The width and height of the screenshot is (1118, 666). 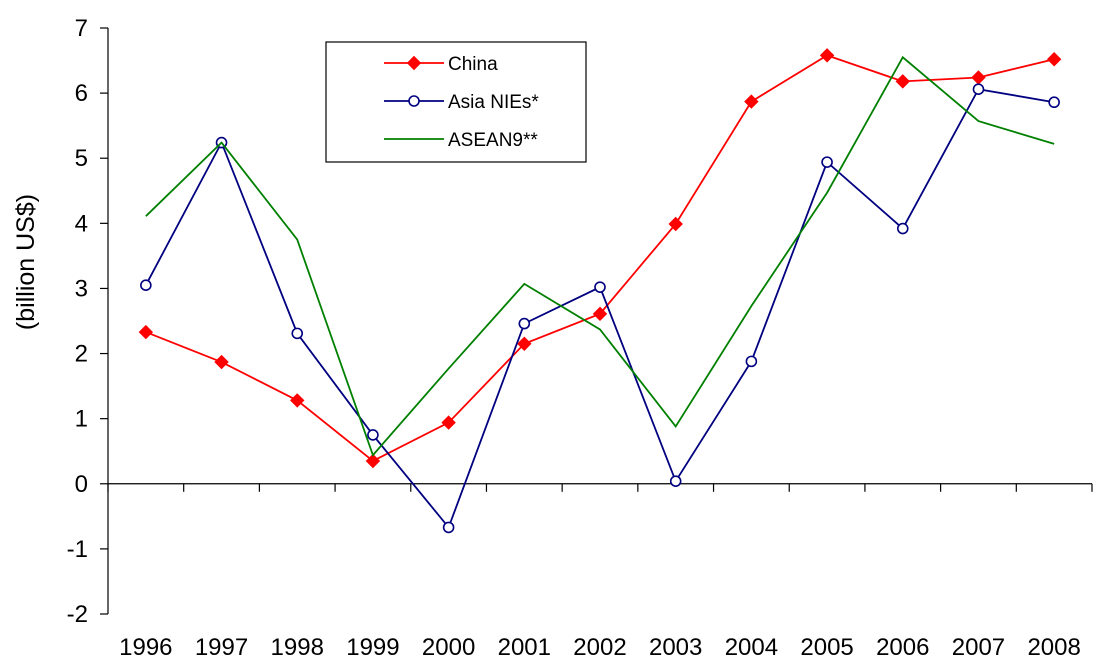 I want to click on legend-item-china: China, so click(x=441, y=64).